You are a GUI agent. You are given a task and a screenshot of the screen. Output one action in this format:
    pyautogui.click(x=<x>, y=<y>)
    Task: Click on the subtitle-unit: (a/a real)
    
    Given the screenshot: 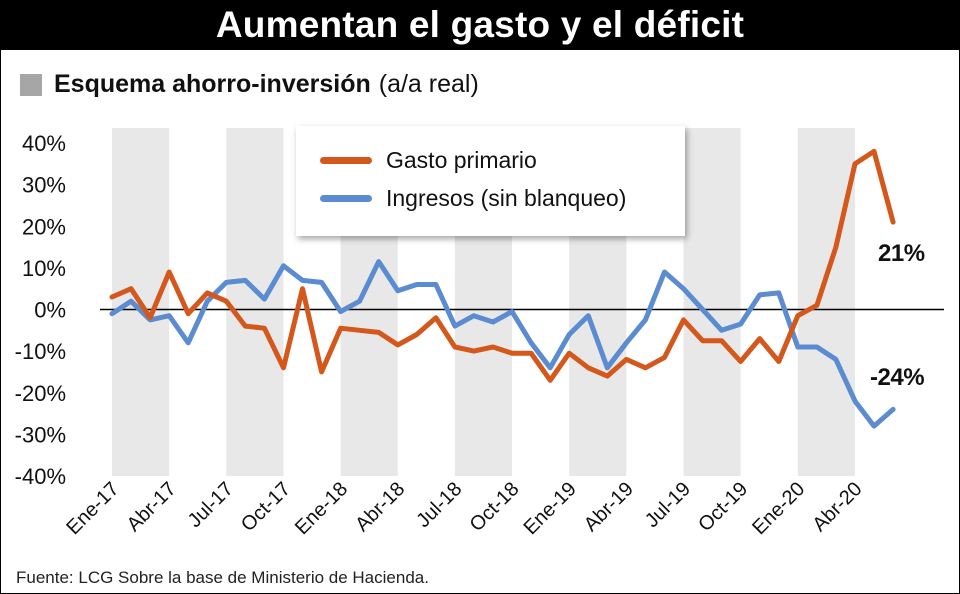 What is the action you would take?
    pyautogui.click(x=428, y=84)
    